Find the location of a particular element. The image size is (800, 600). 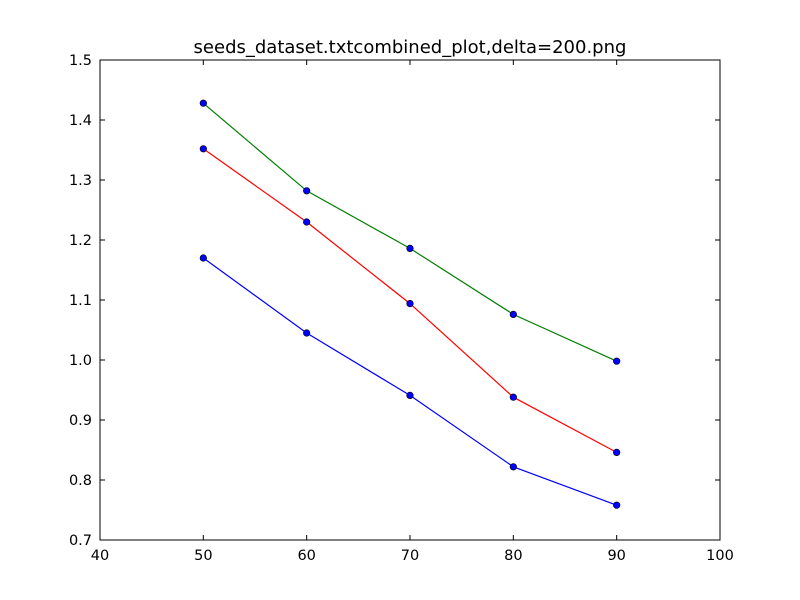

y-tick-label: 1.0 is located at coordinates (80, 361).